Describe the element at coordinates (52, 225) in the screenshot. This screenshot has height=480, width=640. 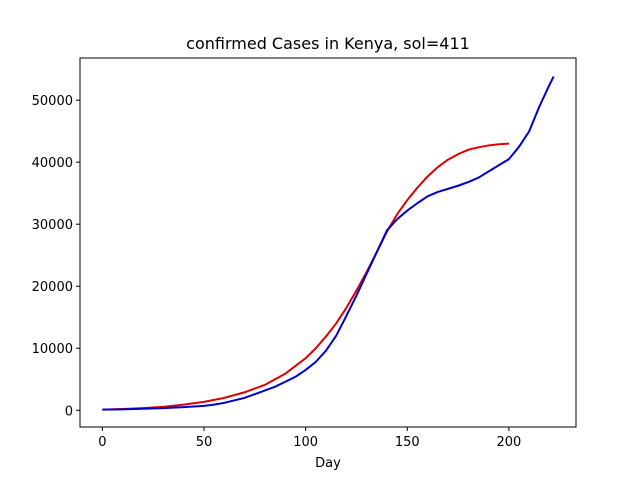
I see `y-tick-label: 30000` at that location.